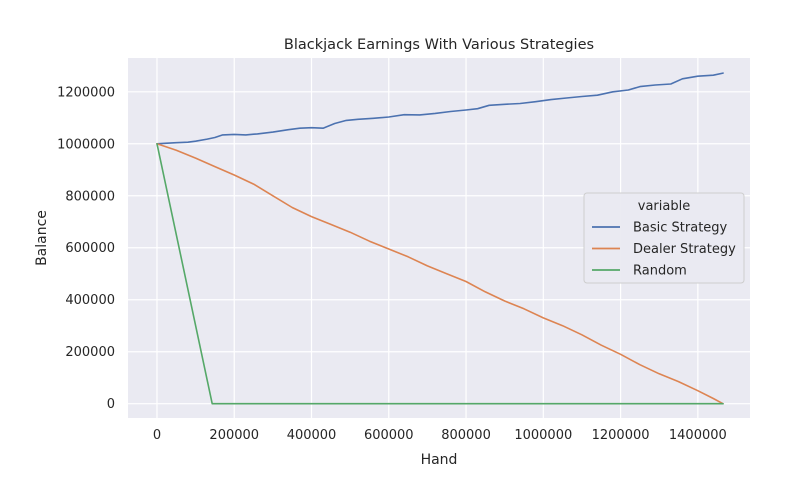 The image size is (806, 478). What do you see at coordinates (90, 352) in the screenshot?
I see `y-tick-label: 200000` at bounding box center [90, 352].